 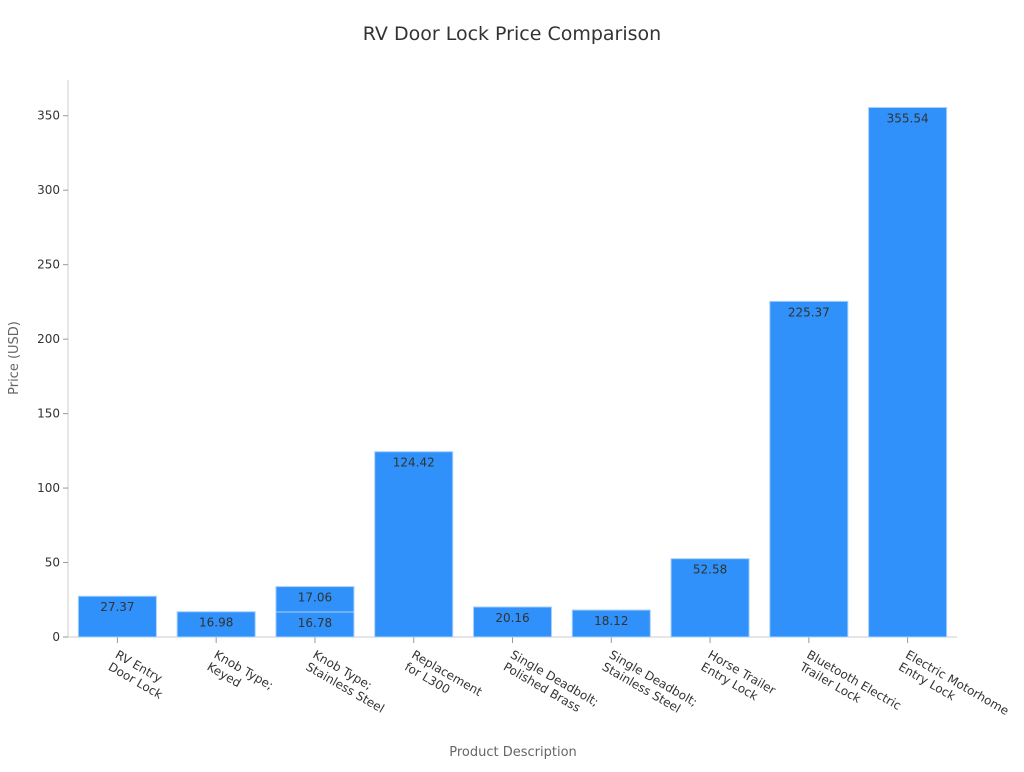 I want to click on y-tick-label: 0, so click(x=56, y=637).